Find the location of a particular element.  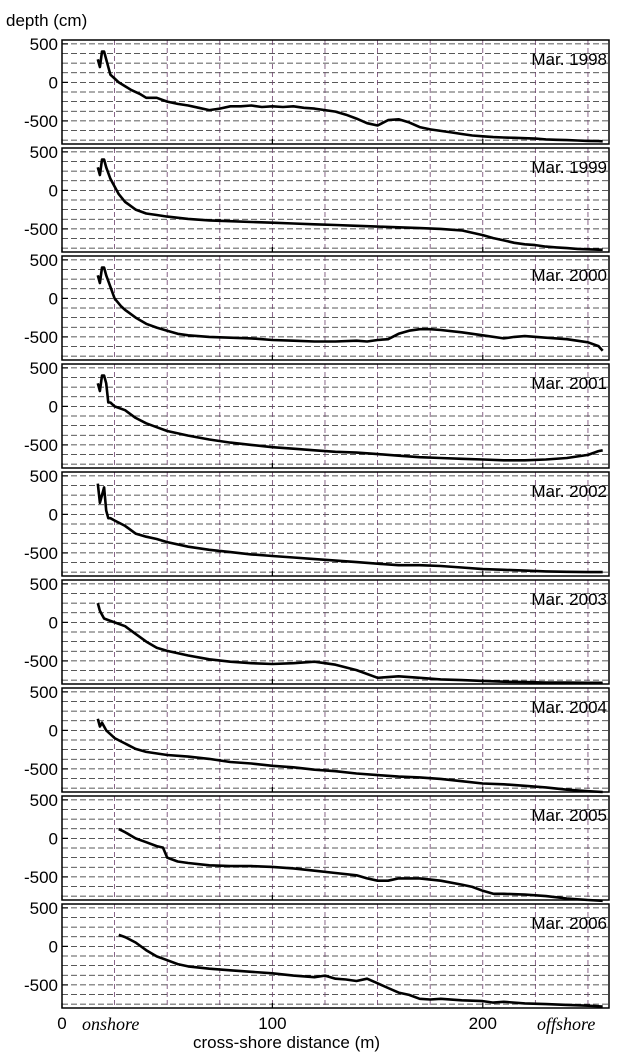

panel: 500 0 -500 Mar. 2006 is located at coordinates (317, 954).